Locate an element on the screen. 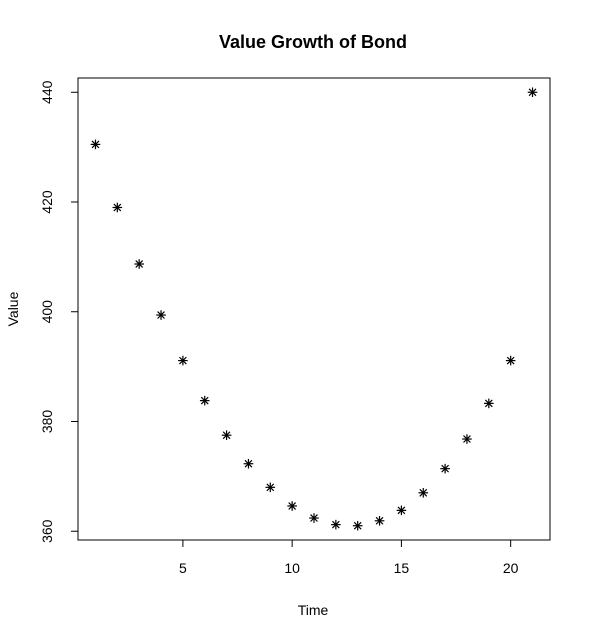 This screenshot has height=640, width=591. y-tick-label: 440 is located at coordinates (47, 92).